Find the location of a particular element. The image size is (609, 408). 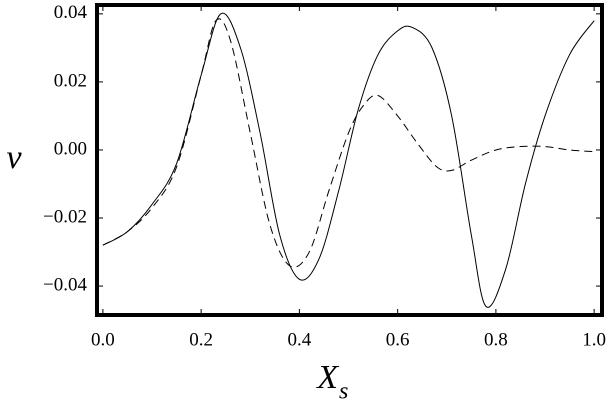

x-tick-label: 1.0 is located at coordinates (594, 339).